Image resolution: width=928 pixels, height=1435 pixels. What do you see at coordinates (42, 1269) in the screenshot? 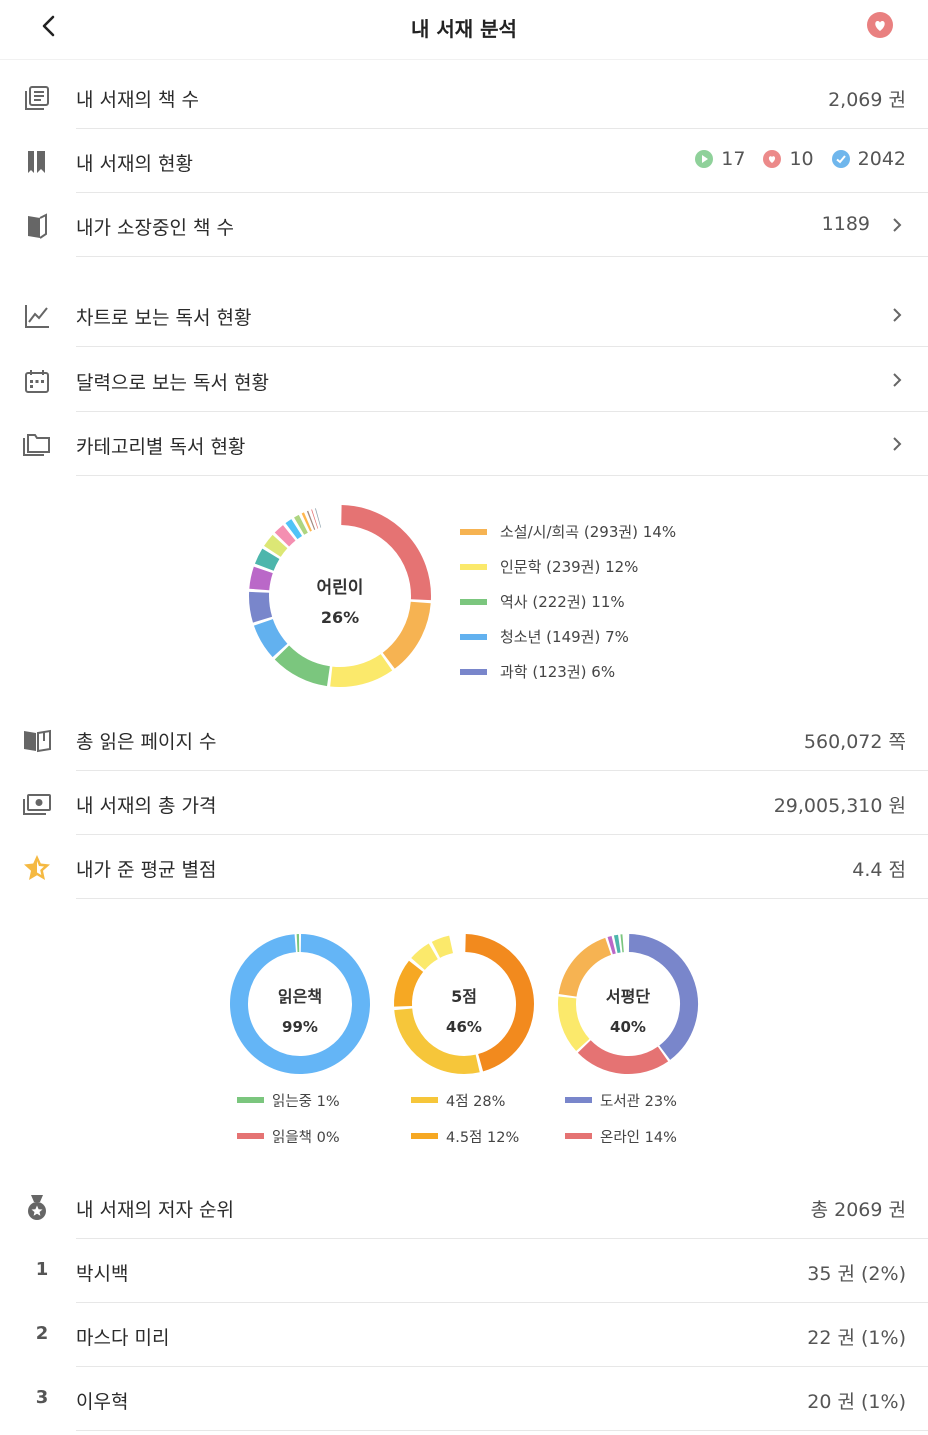
I see `author-rank: 1` at bounding box center [42, 1269].